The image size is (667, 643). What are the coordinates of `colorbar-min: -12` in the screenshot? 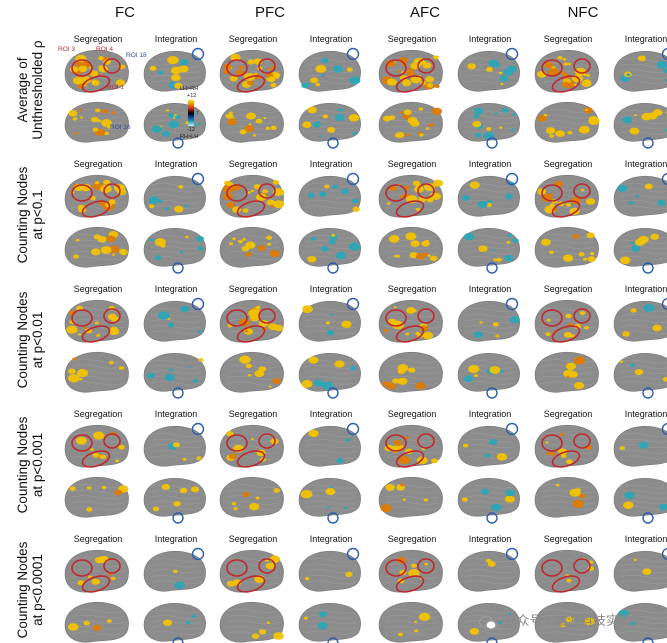 It's located at (191, 130).